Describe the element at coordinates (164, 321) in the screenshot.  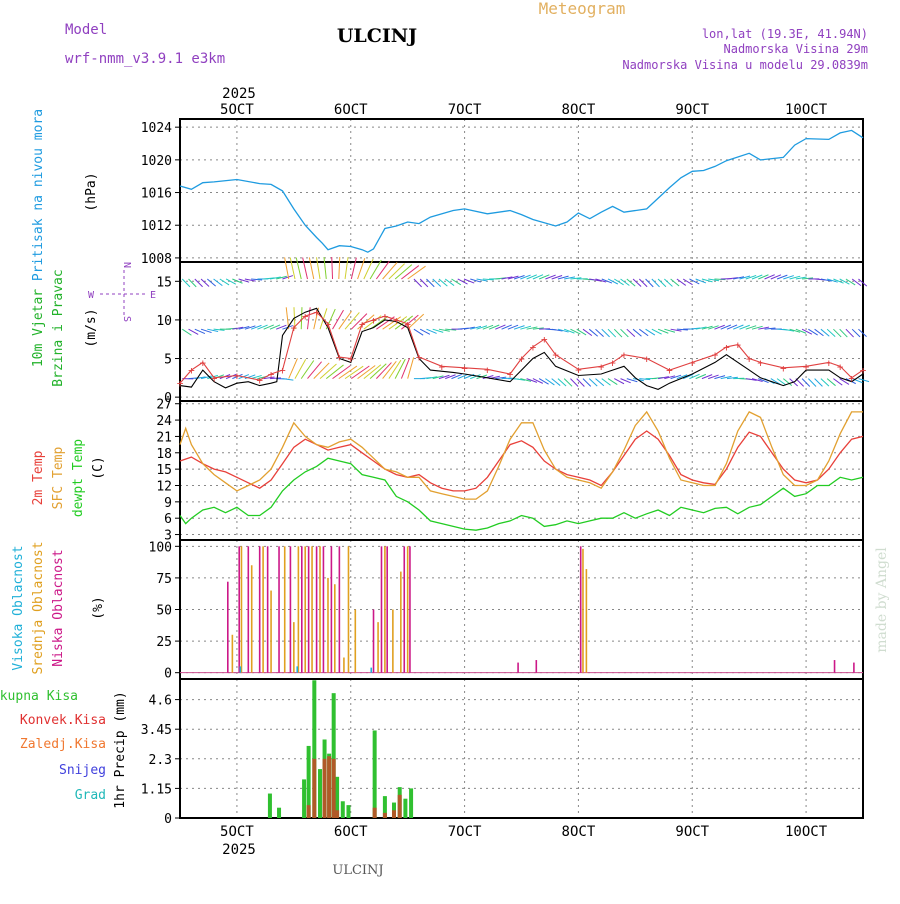
I see `y-tick-label: 10` at that location.